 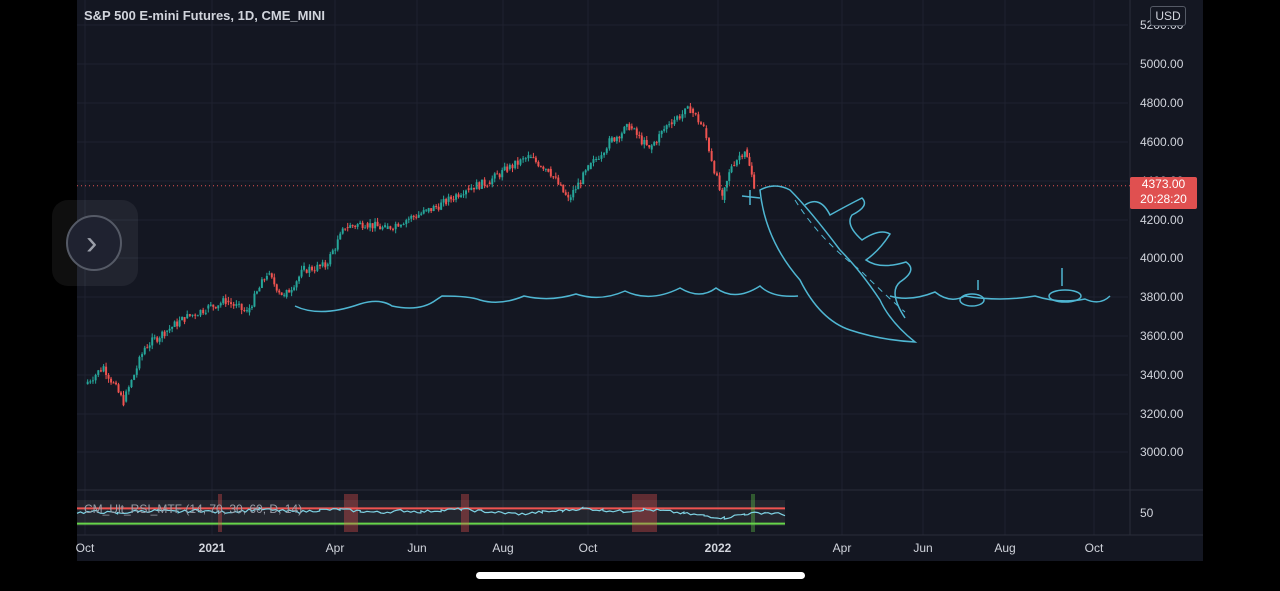 What do you see at coordinates (1162, 220) in the screenshot?
I see `y-tick-label: 4200.00` at bounding box center [1162, 220].